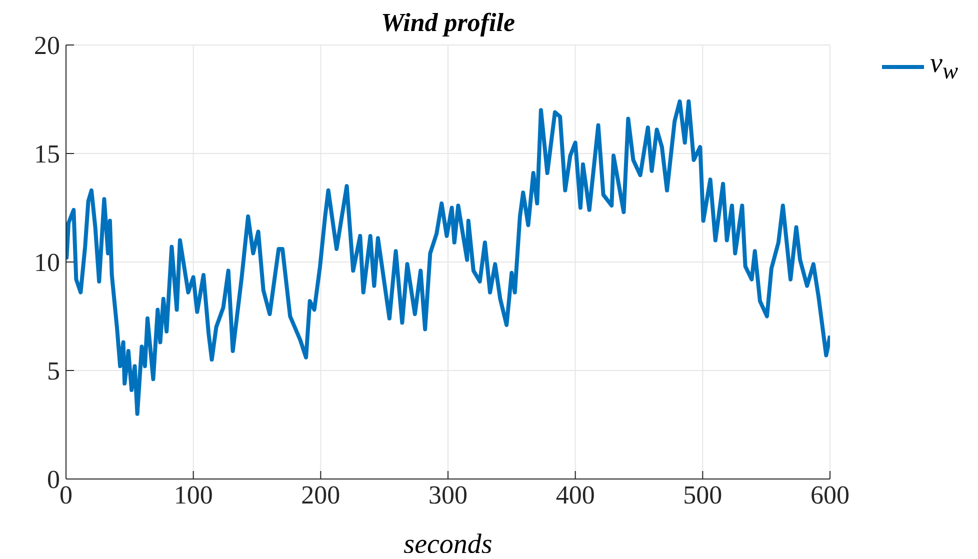 The height and width of the screenshot is (559, 978). What do you see at coordinates (575, 495) in the screenshot?
I see `x-tick-label: 400` at bounding box center [575, 495].